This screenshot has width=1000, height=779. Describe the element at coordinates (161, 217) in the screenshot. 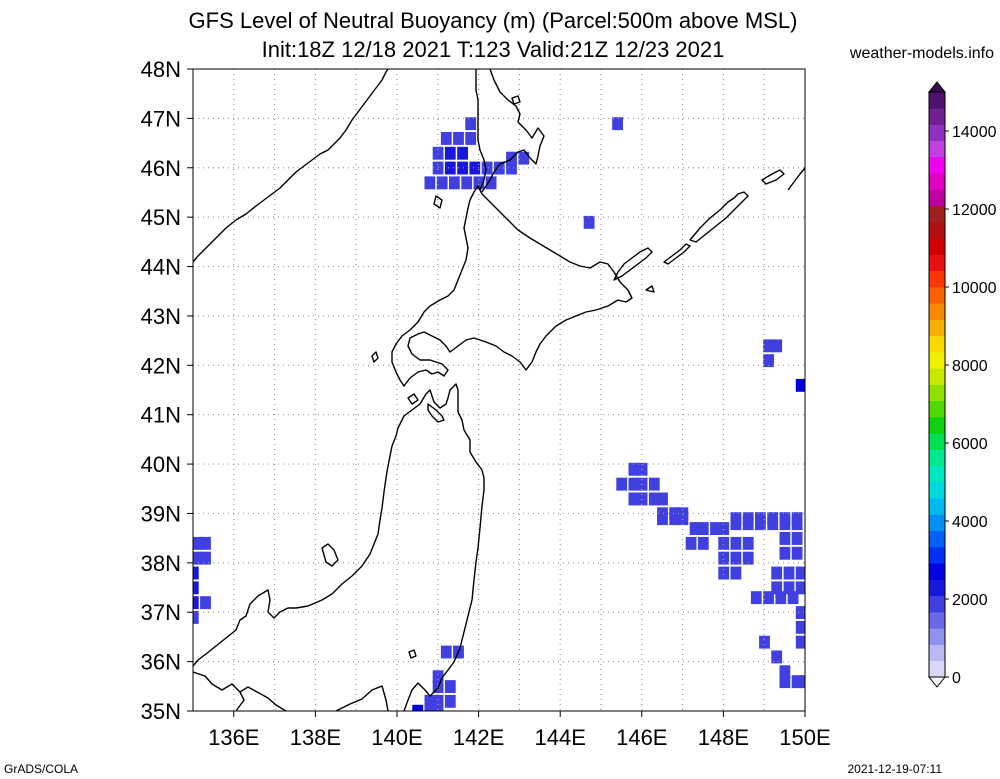

I see `lat-tick-label: 45N` at that location.